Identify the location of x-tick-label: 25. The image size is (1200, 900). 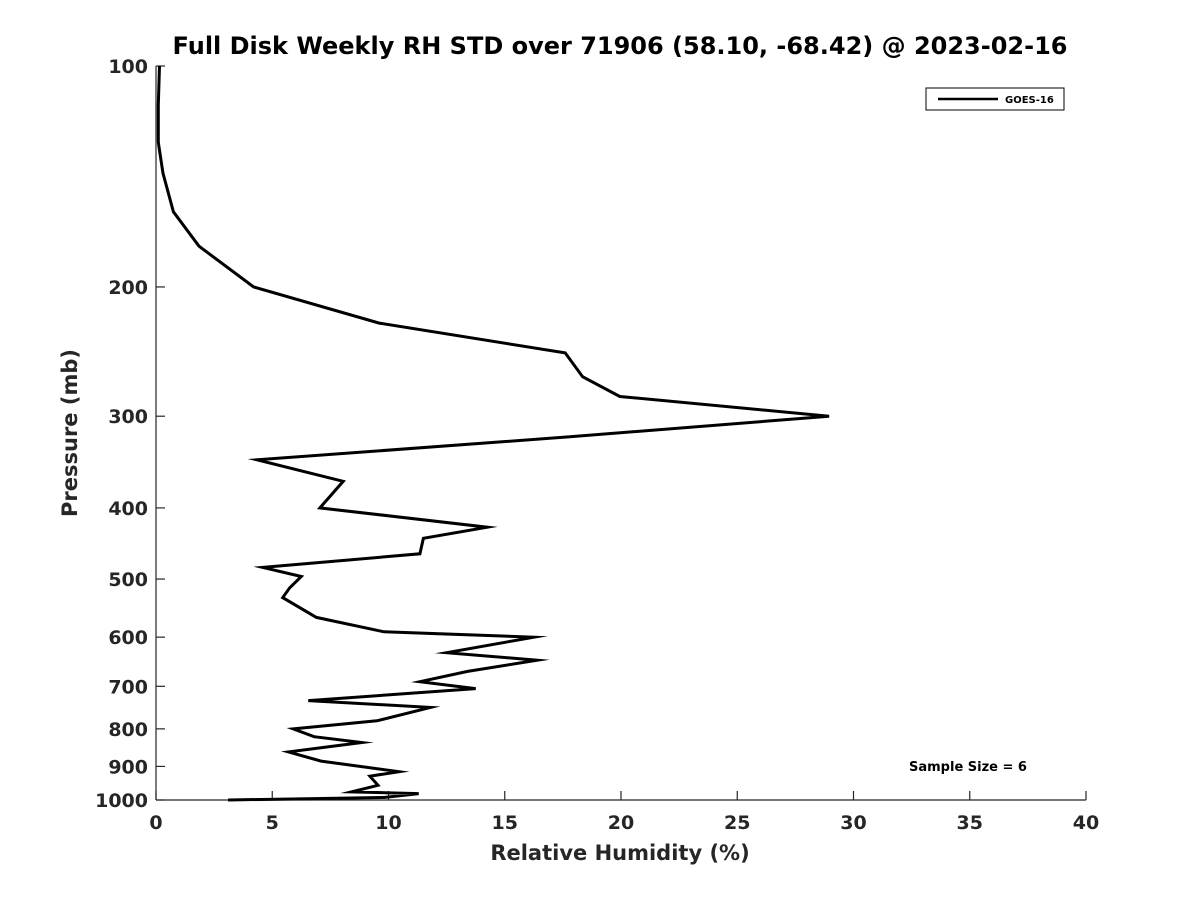
(737, 823).